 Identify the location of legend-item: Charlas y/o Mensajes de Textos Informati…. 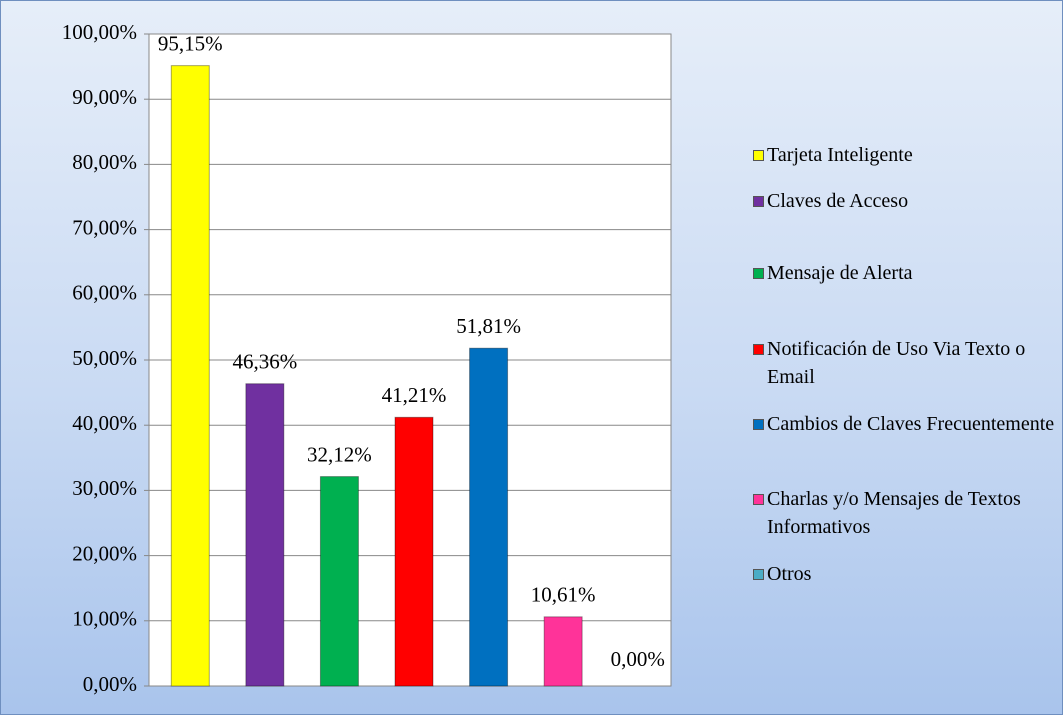
(905, 513).